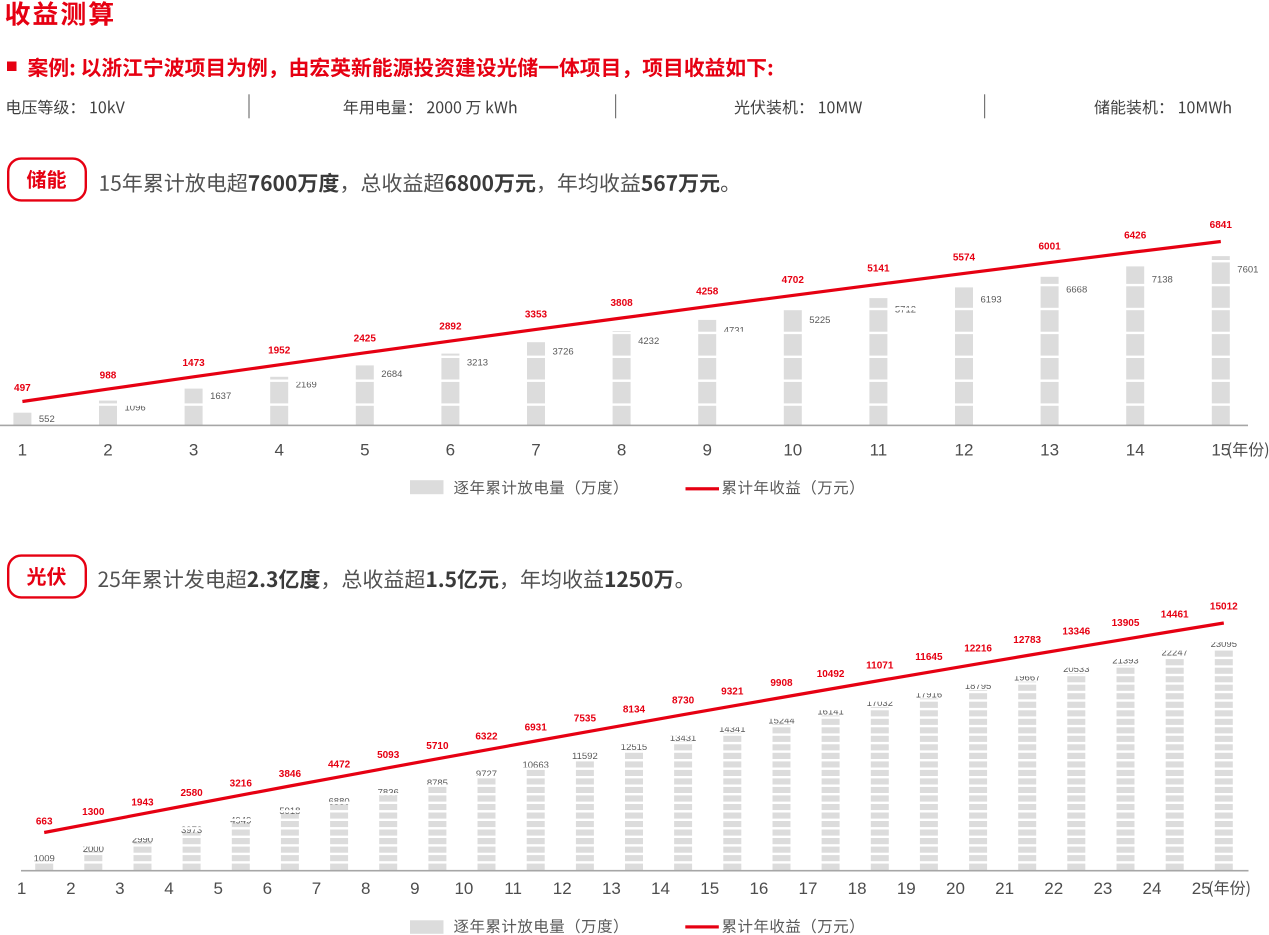  I want to click on svg-text: 5574, so click(964, 258).